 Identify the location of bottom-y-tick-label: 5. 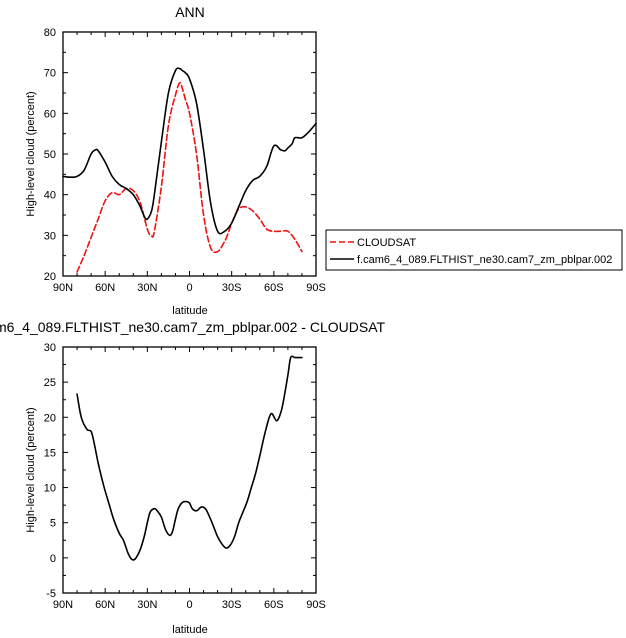
(53, 524).